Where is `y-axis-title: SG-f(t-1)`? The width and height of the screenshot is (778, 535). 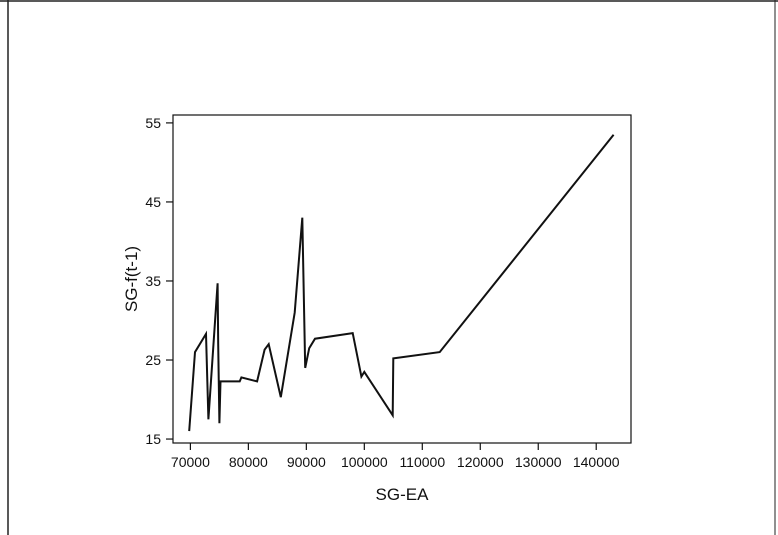
y-axis-title: SG-f(t-1) is located at coordinates (131, 279).